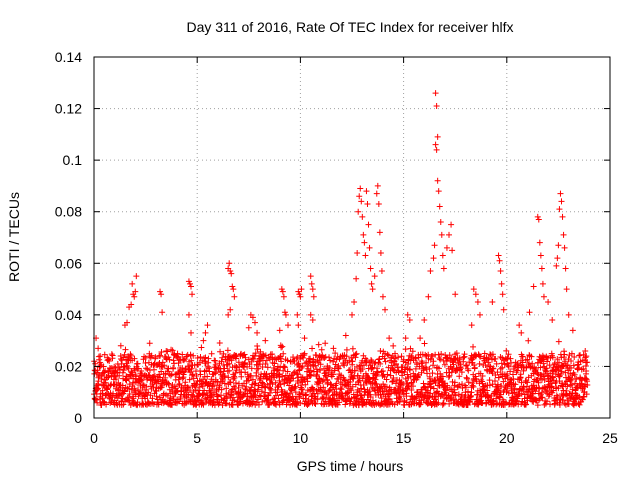 The image size is (640, 480). I want to click on y-tick-label: 0.02, so click(68, 366).